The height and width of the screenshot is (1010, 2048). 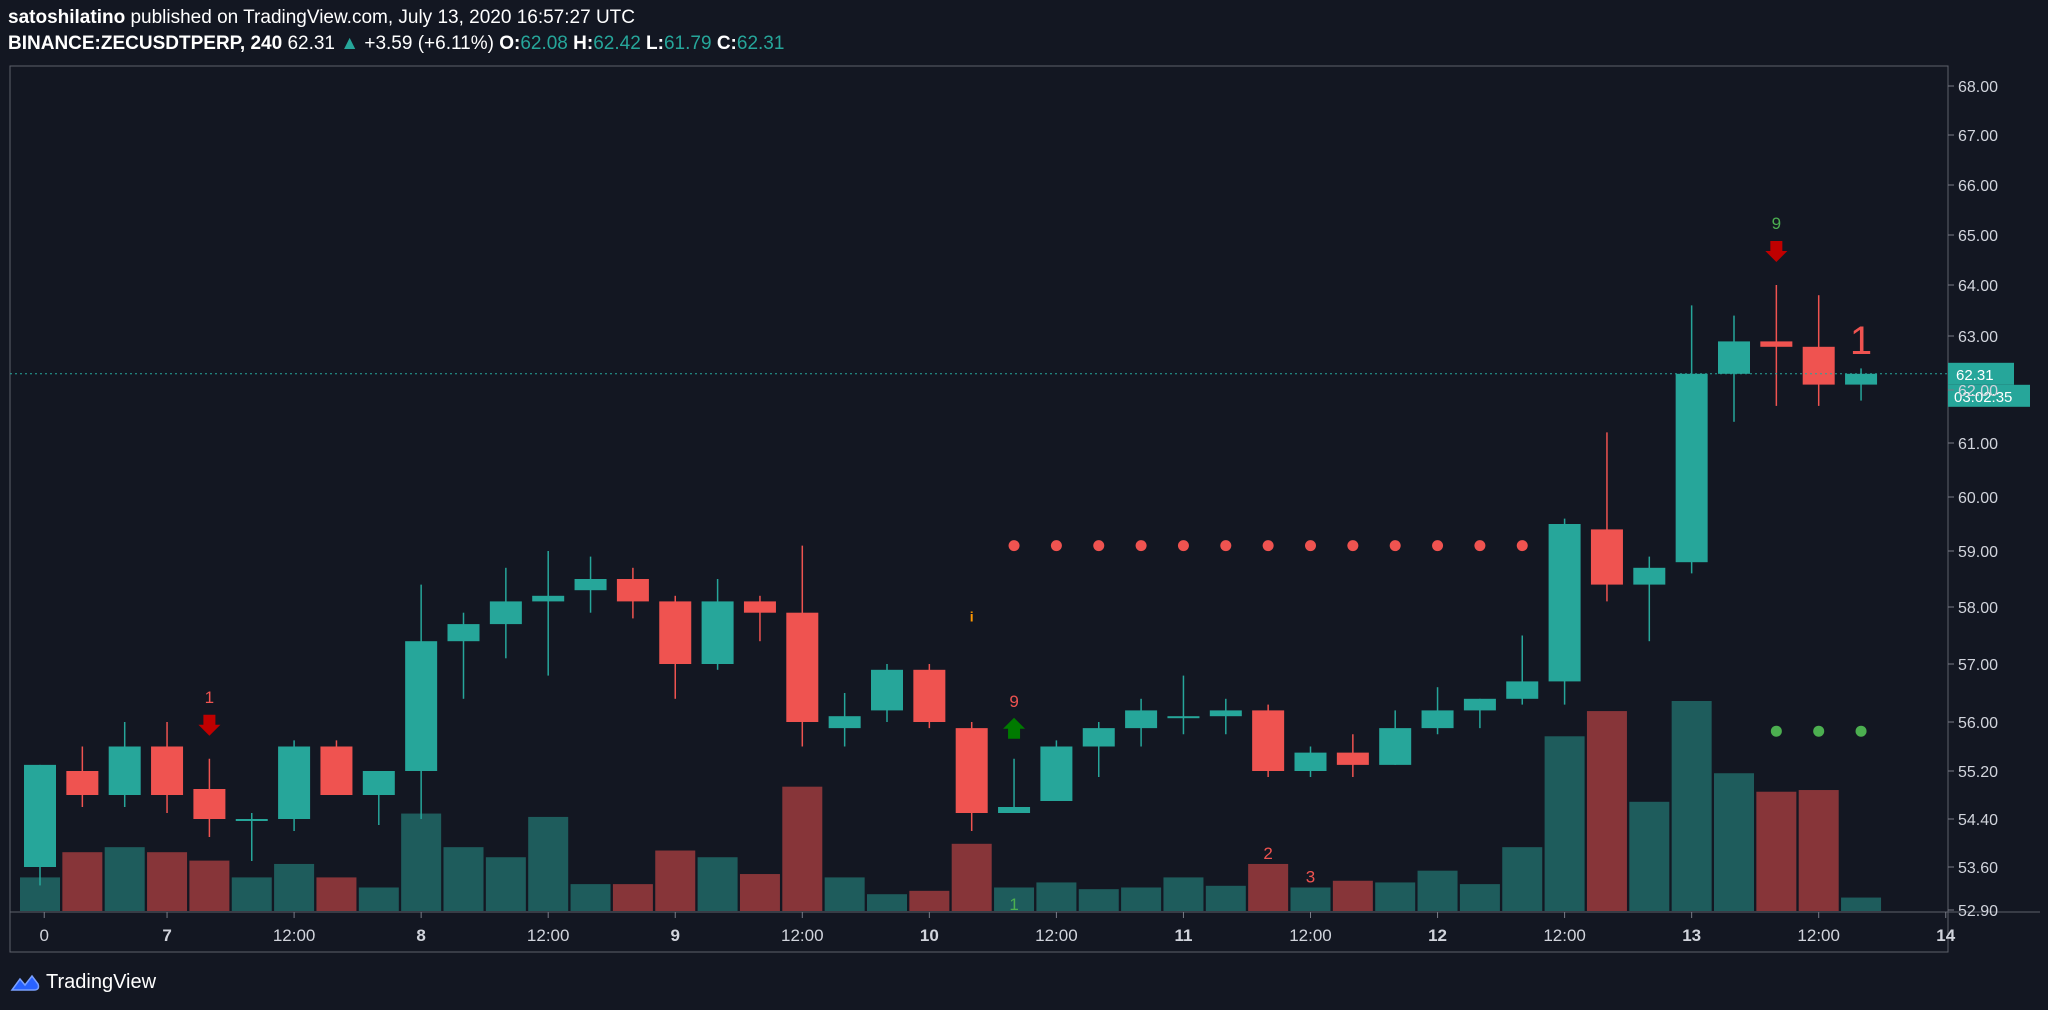 I want to click on x-tick-label: 12, so click(x=1437, y=935).